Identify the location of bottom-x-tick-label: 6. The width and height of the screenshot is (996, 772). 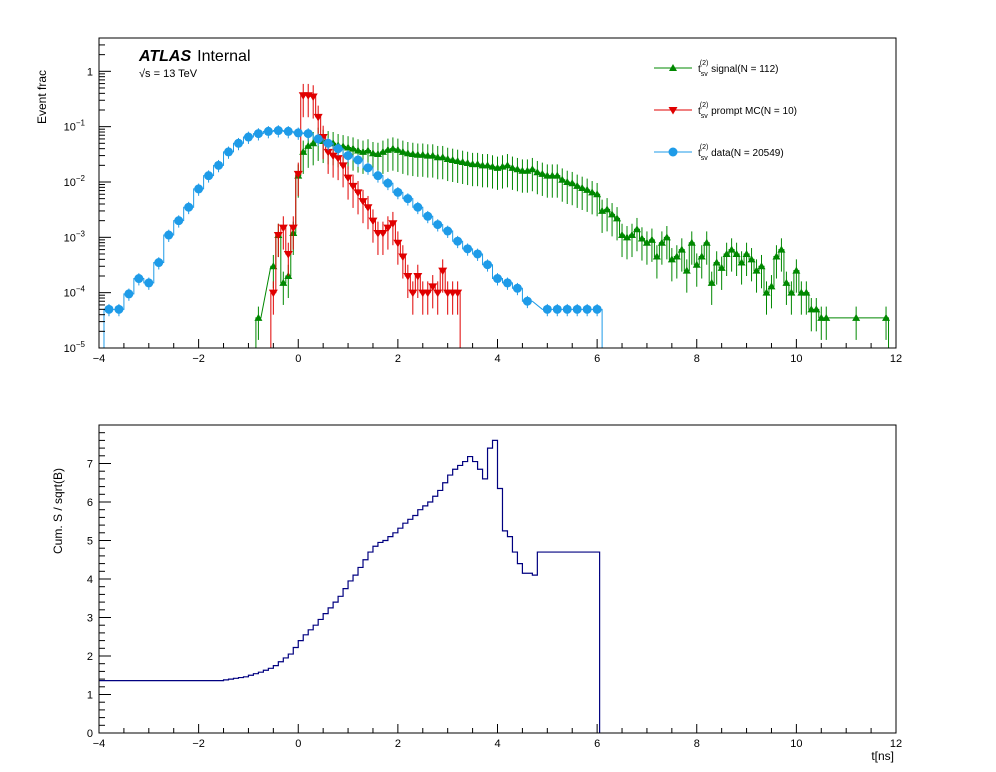
(597, 744).